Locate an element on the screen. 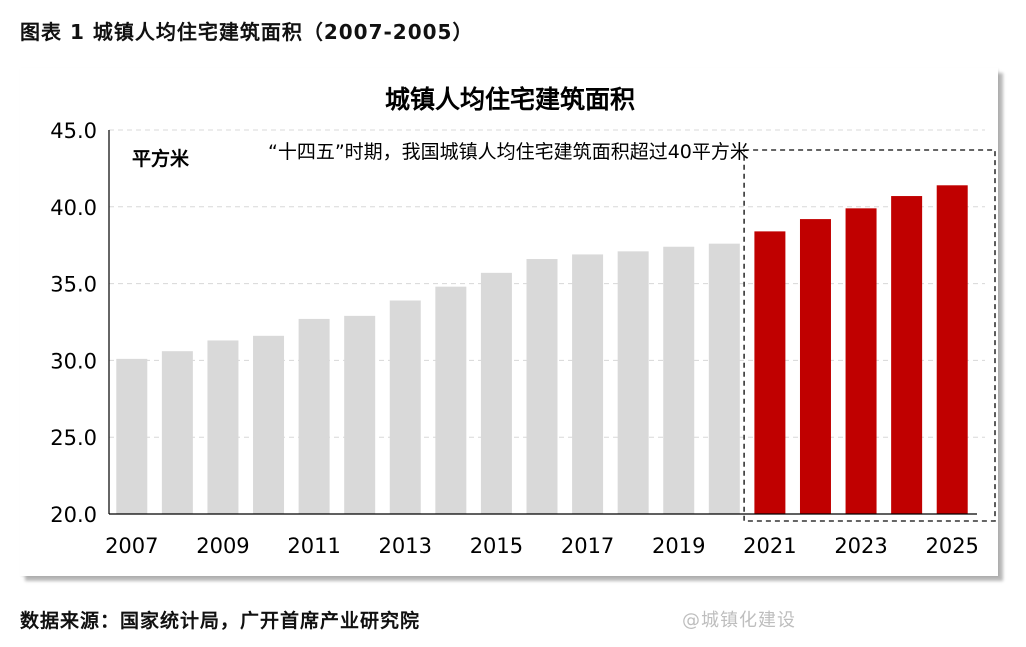  x-tick-label: 2023 is located at coordinates (860, 546).